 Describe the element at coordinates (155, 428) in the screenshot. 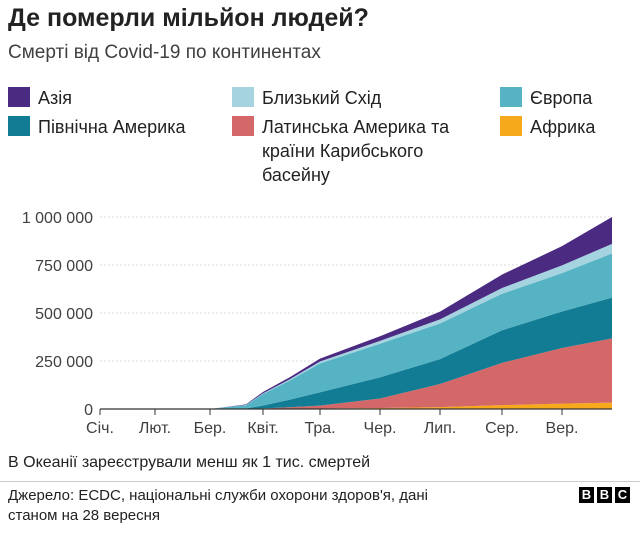

I see `x-tick-label: Лют.` at that location.